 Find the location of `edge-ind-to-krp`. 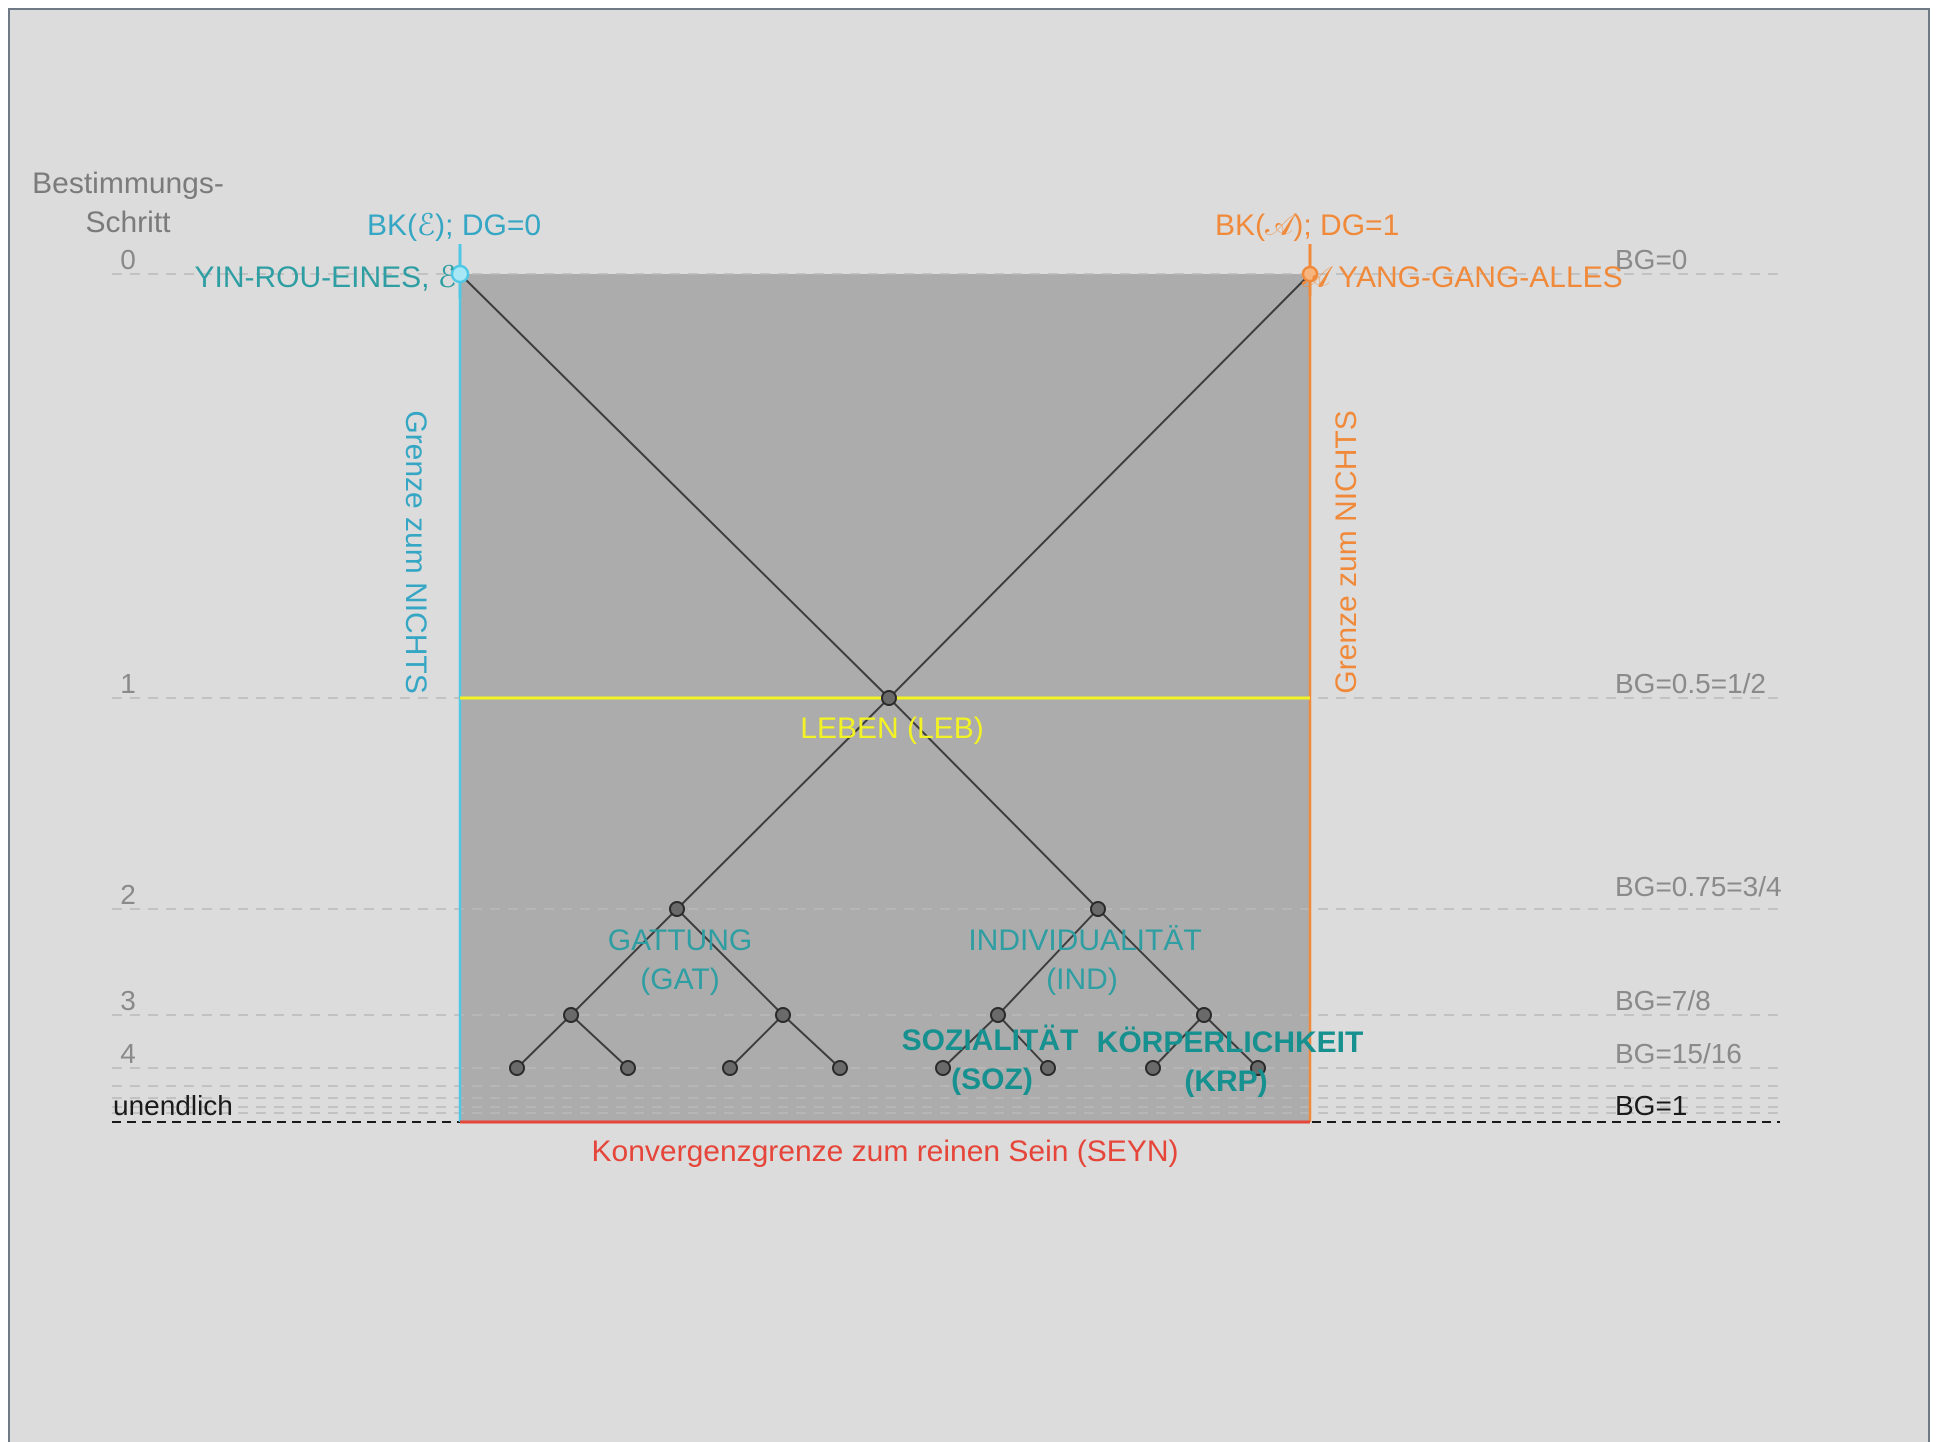

edge-ind-to-krp is located at coordinates (1151, 962).